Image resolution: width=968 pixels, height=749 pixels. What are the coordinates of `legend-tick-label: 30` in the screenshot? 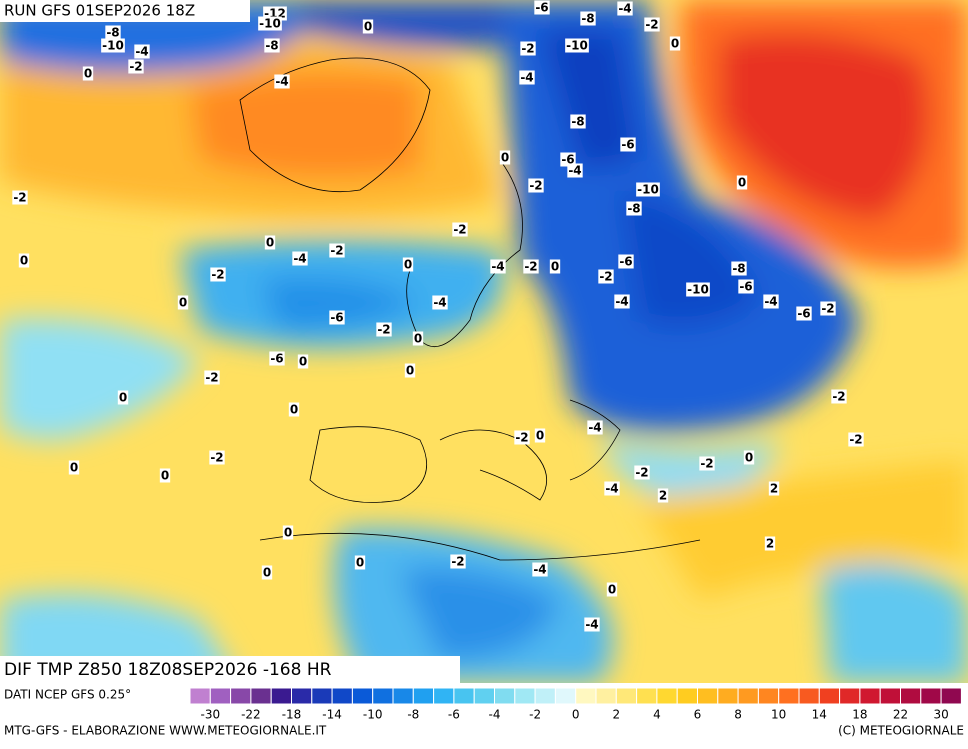 It's located at (940, 715).